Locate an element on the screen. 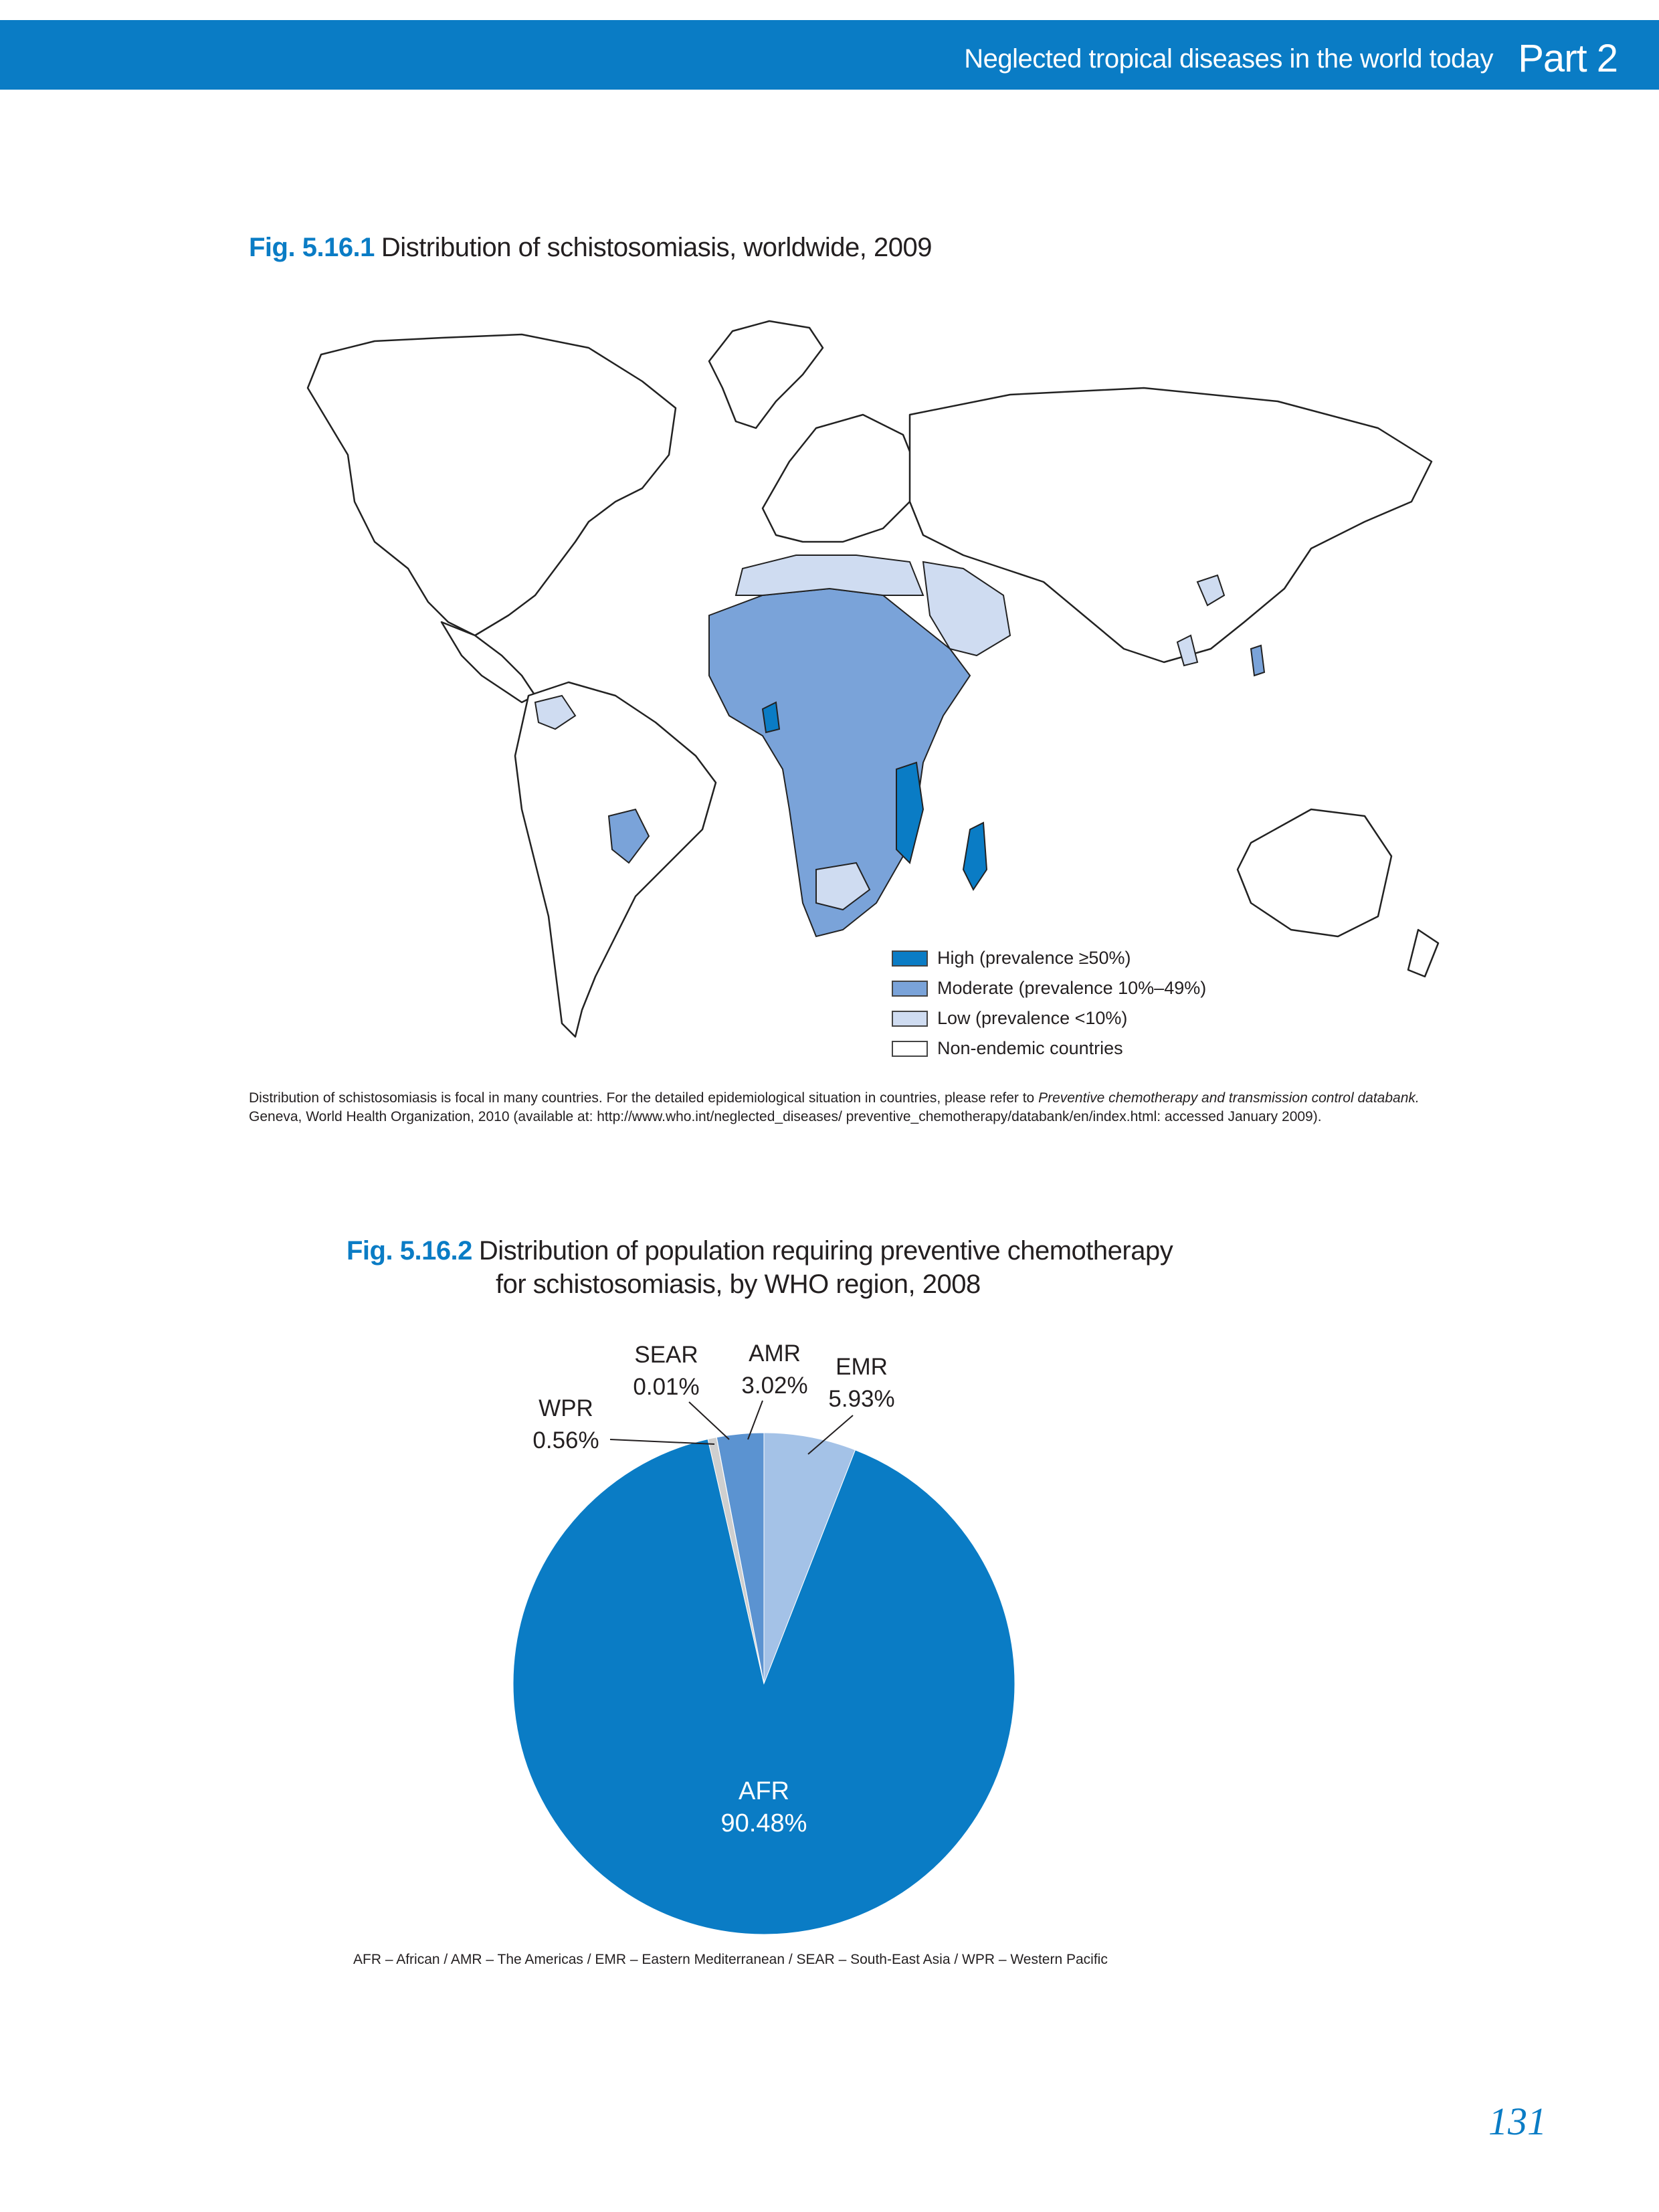 This screenshot has height=2212, width=1659. pie-leader-amr is located at coordinates (755, 1420).